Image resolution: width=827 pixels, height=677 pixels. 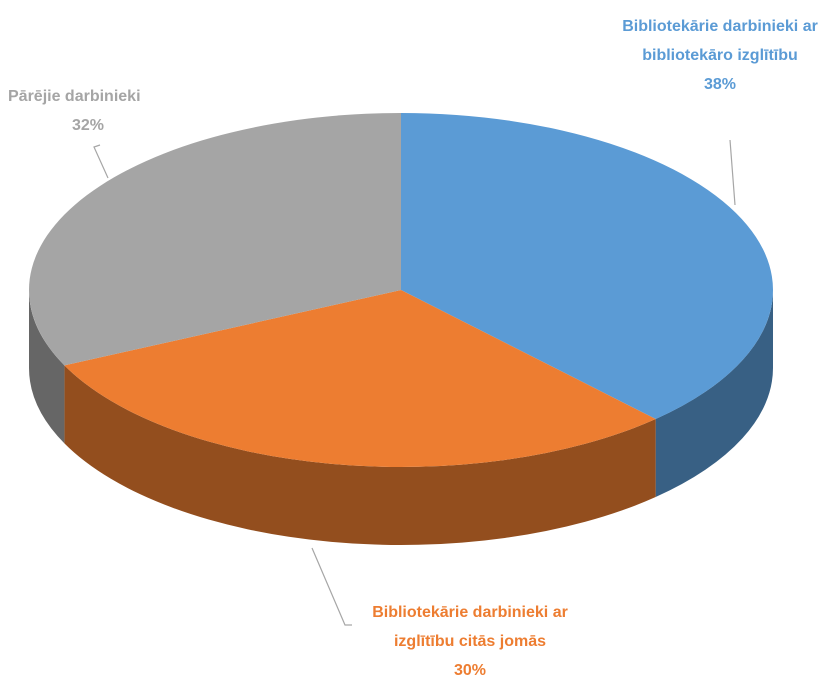 I want to click on label-value: 38%, so click(x=720, y=84).